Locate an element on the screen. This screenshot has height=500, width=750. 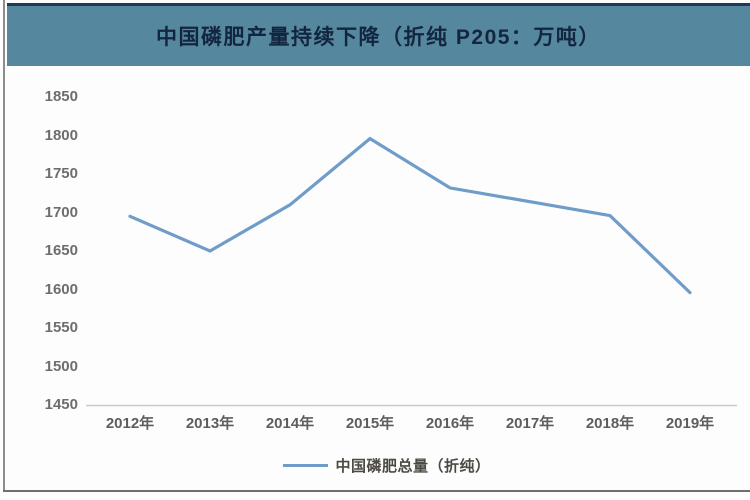
x-tick-label: 2012年 is located at coordinates (130, 423).